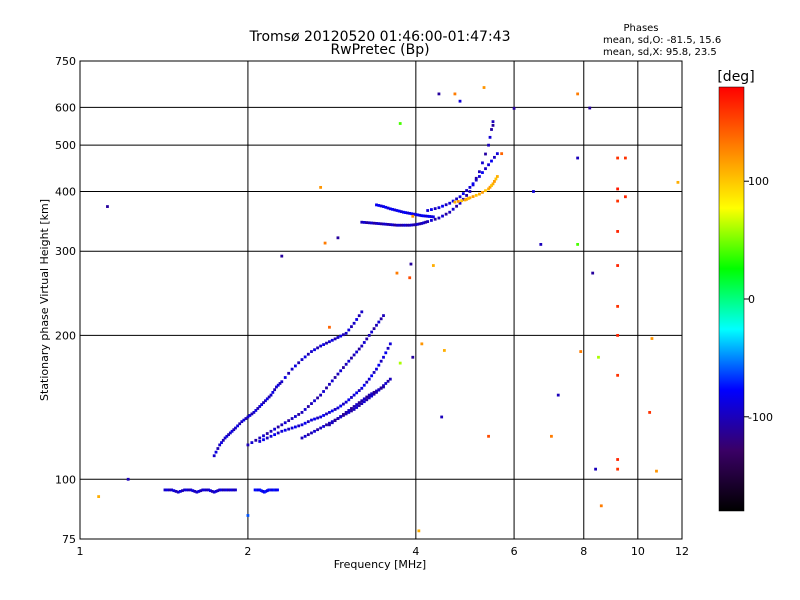 The height and width of the screenshot is (600, 800). I want to click on y-tick-label: 750, so click(65, 61).